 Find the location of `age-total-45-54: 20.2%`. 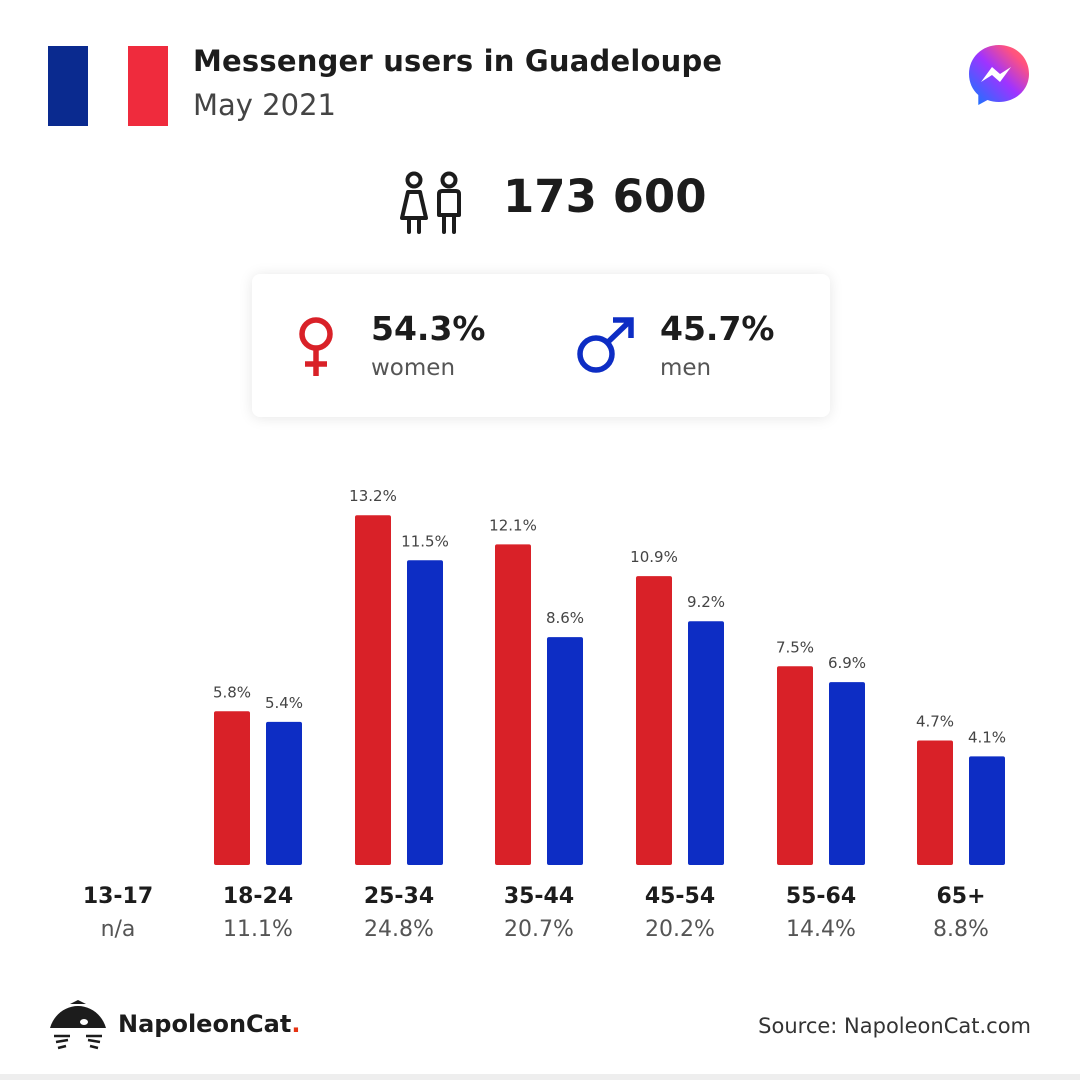

age-total-45-54: 20.2% is located at coordinates (680, 929).